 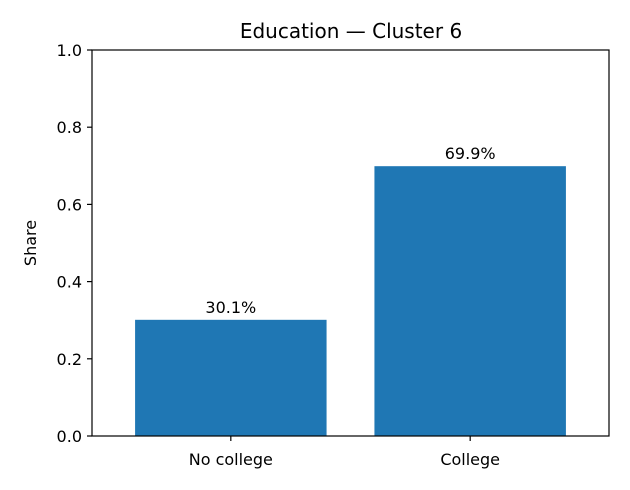 I want to click on y-tick-label-5: 1.0, so click(x=69, y=50).